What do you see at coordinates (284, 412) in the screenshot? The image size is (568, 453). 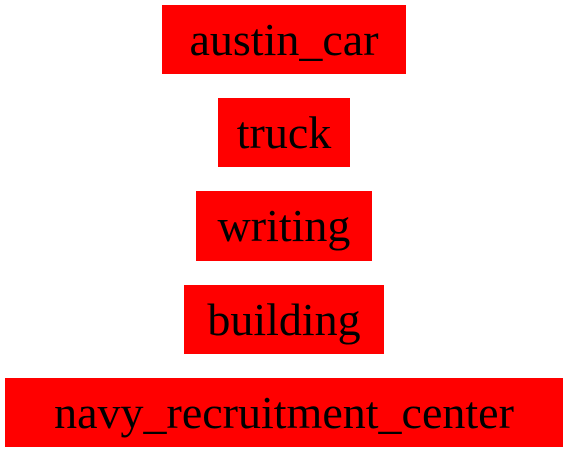 I see `label-navy-recruitment-center: navy_recruitment_center` at bounding box center [284, 412].